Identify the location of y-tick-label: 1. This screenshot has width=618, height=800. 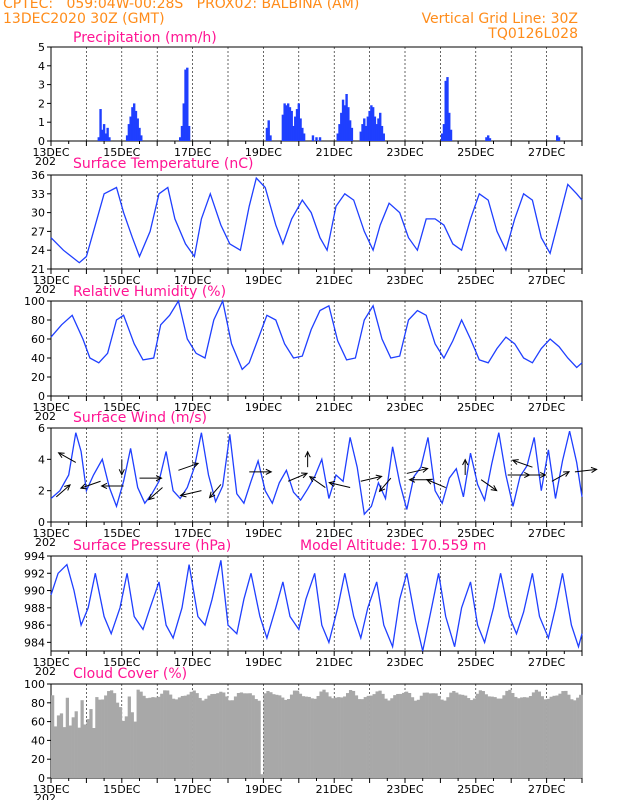
(41, 122).